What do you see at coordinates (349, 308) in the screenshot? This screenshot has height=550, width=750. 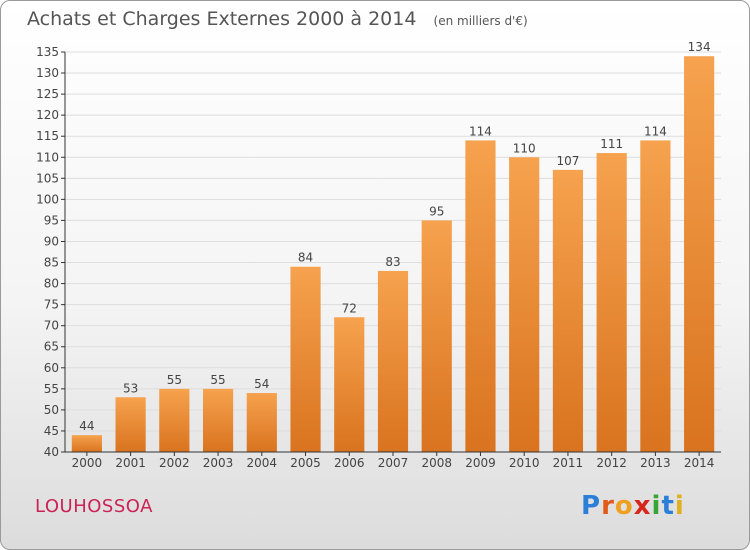 I see `data-label: 72` at bounding box center [349, 308].